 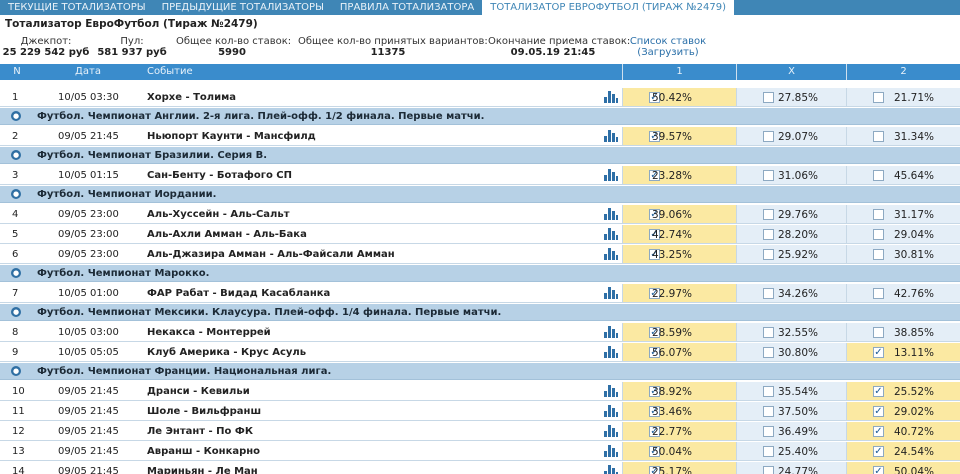 What do you see at coordinates (679, 431) in the screenshot?
I see `odds-cell-o1: 22.77%` at bounding box center [679, 431].